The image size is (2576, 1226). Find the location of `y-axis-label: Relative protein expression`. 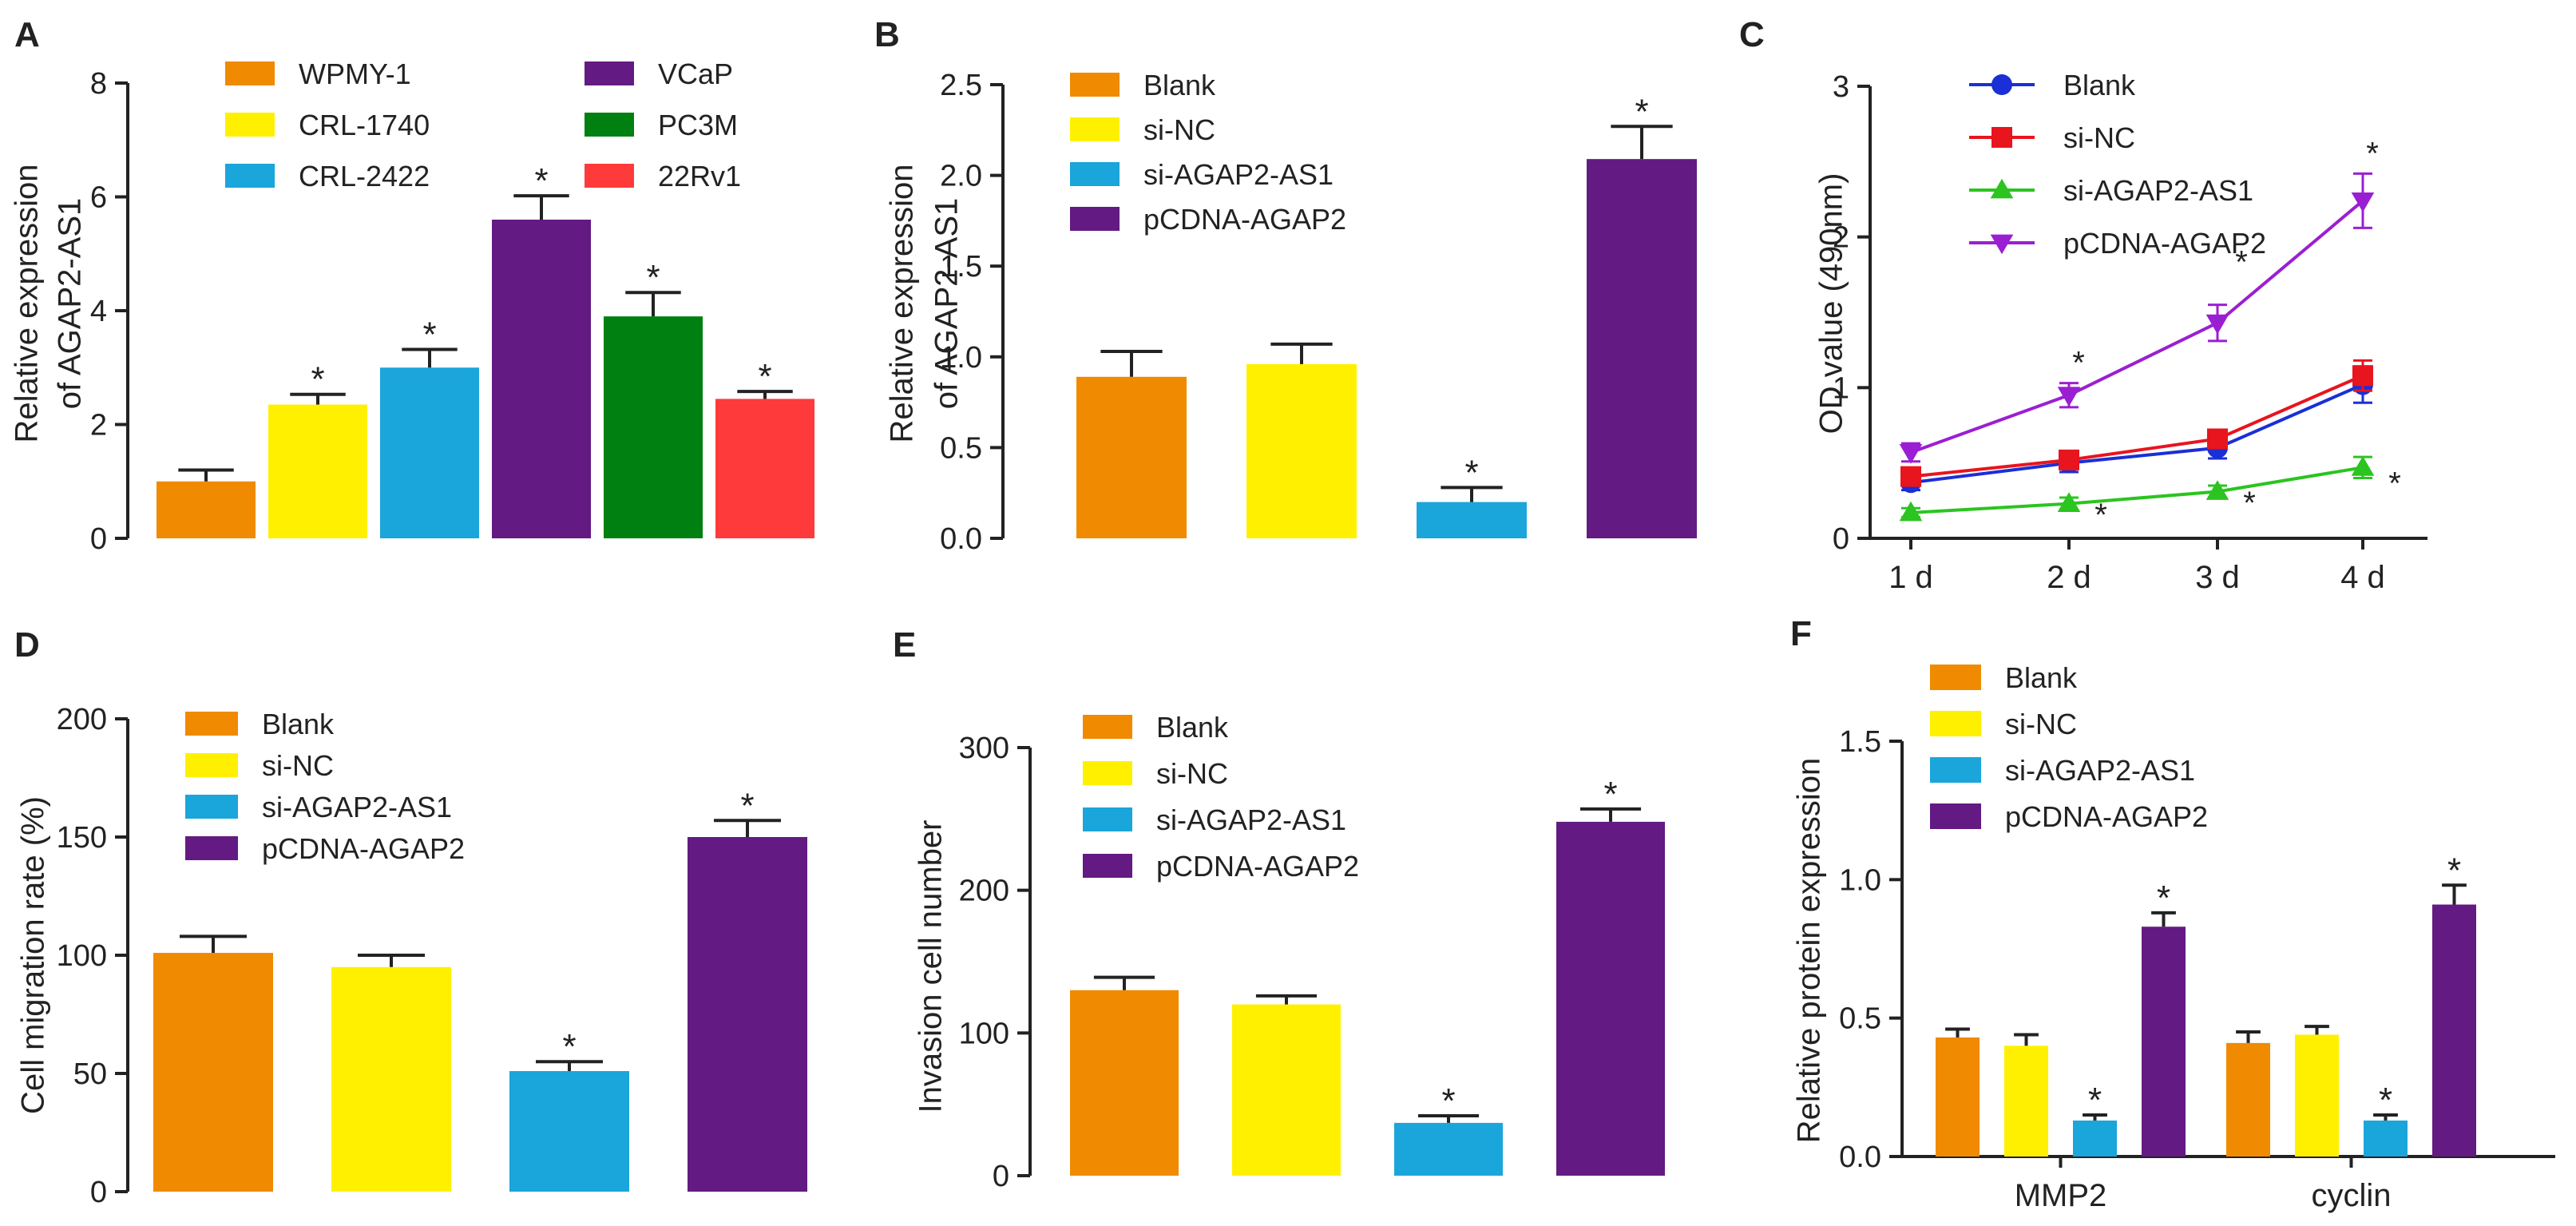

y-axis-label: Relative protein expression is located at coordinates (1810, 950).